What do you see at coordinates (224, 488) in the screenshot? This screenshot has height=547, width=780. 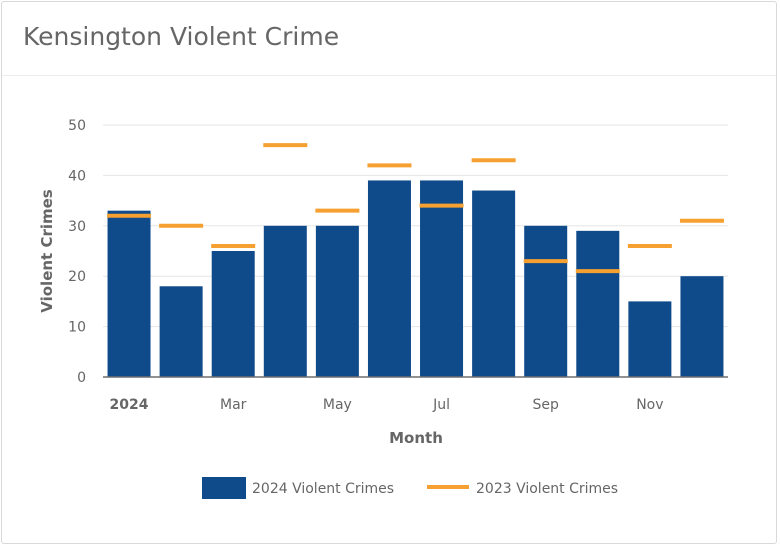 I see `legend-swatch-2024` at bounding box center [224, 488].